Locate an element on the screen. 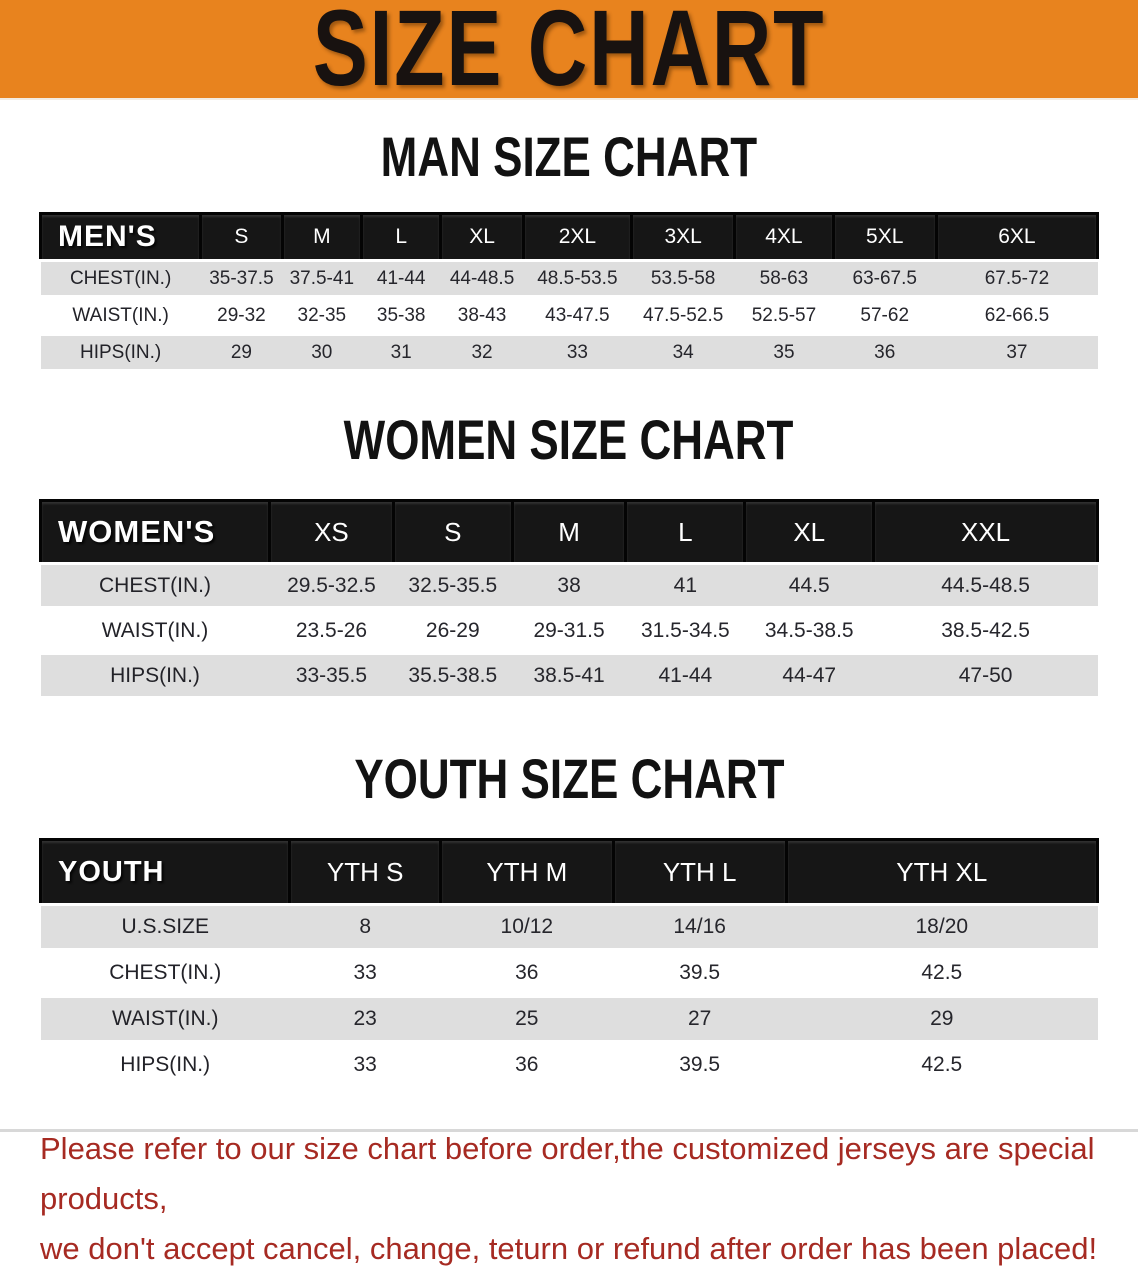 The height and width of the screenshot is (1274, 1138). size-value: 38 is located at coordinates (569, 586).